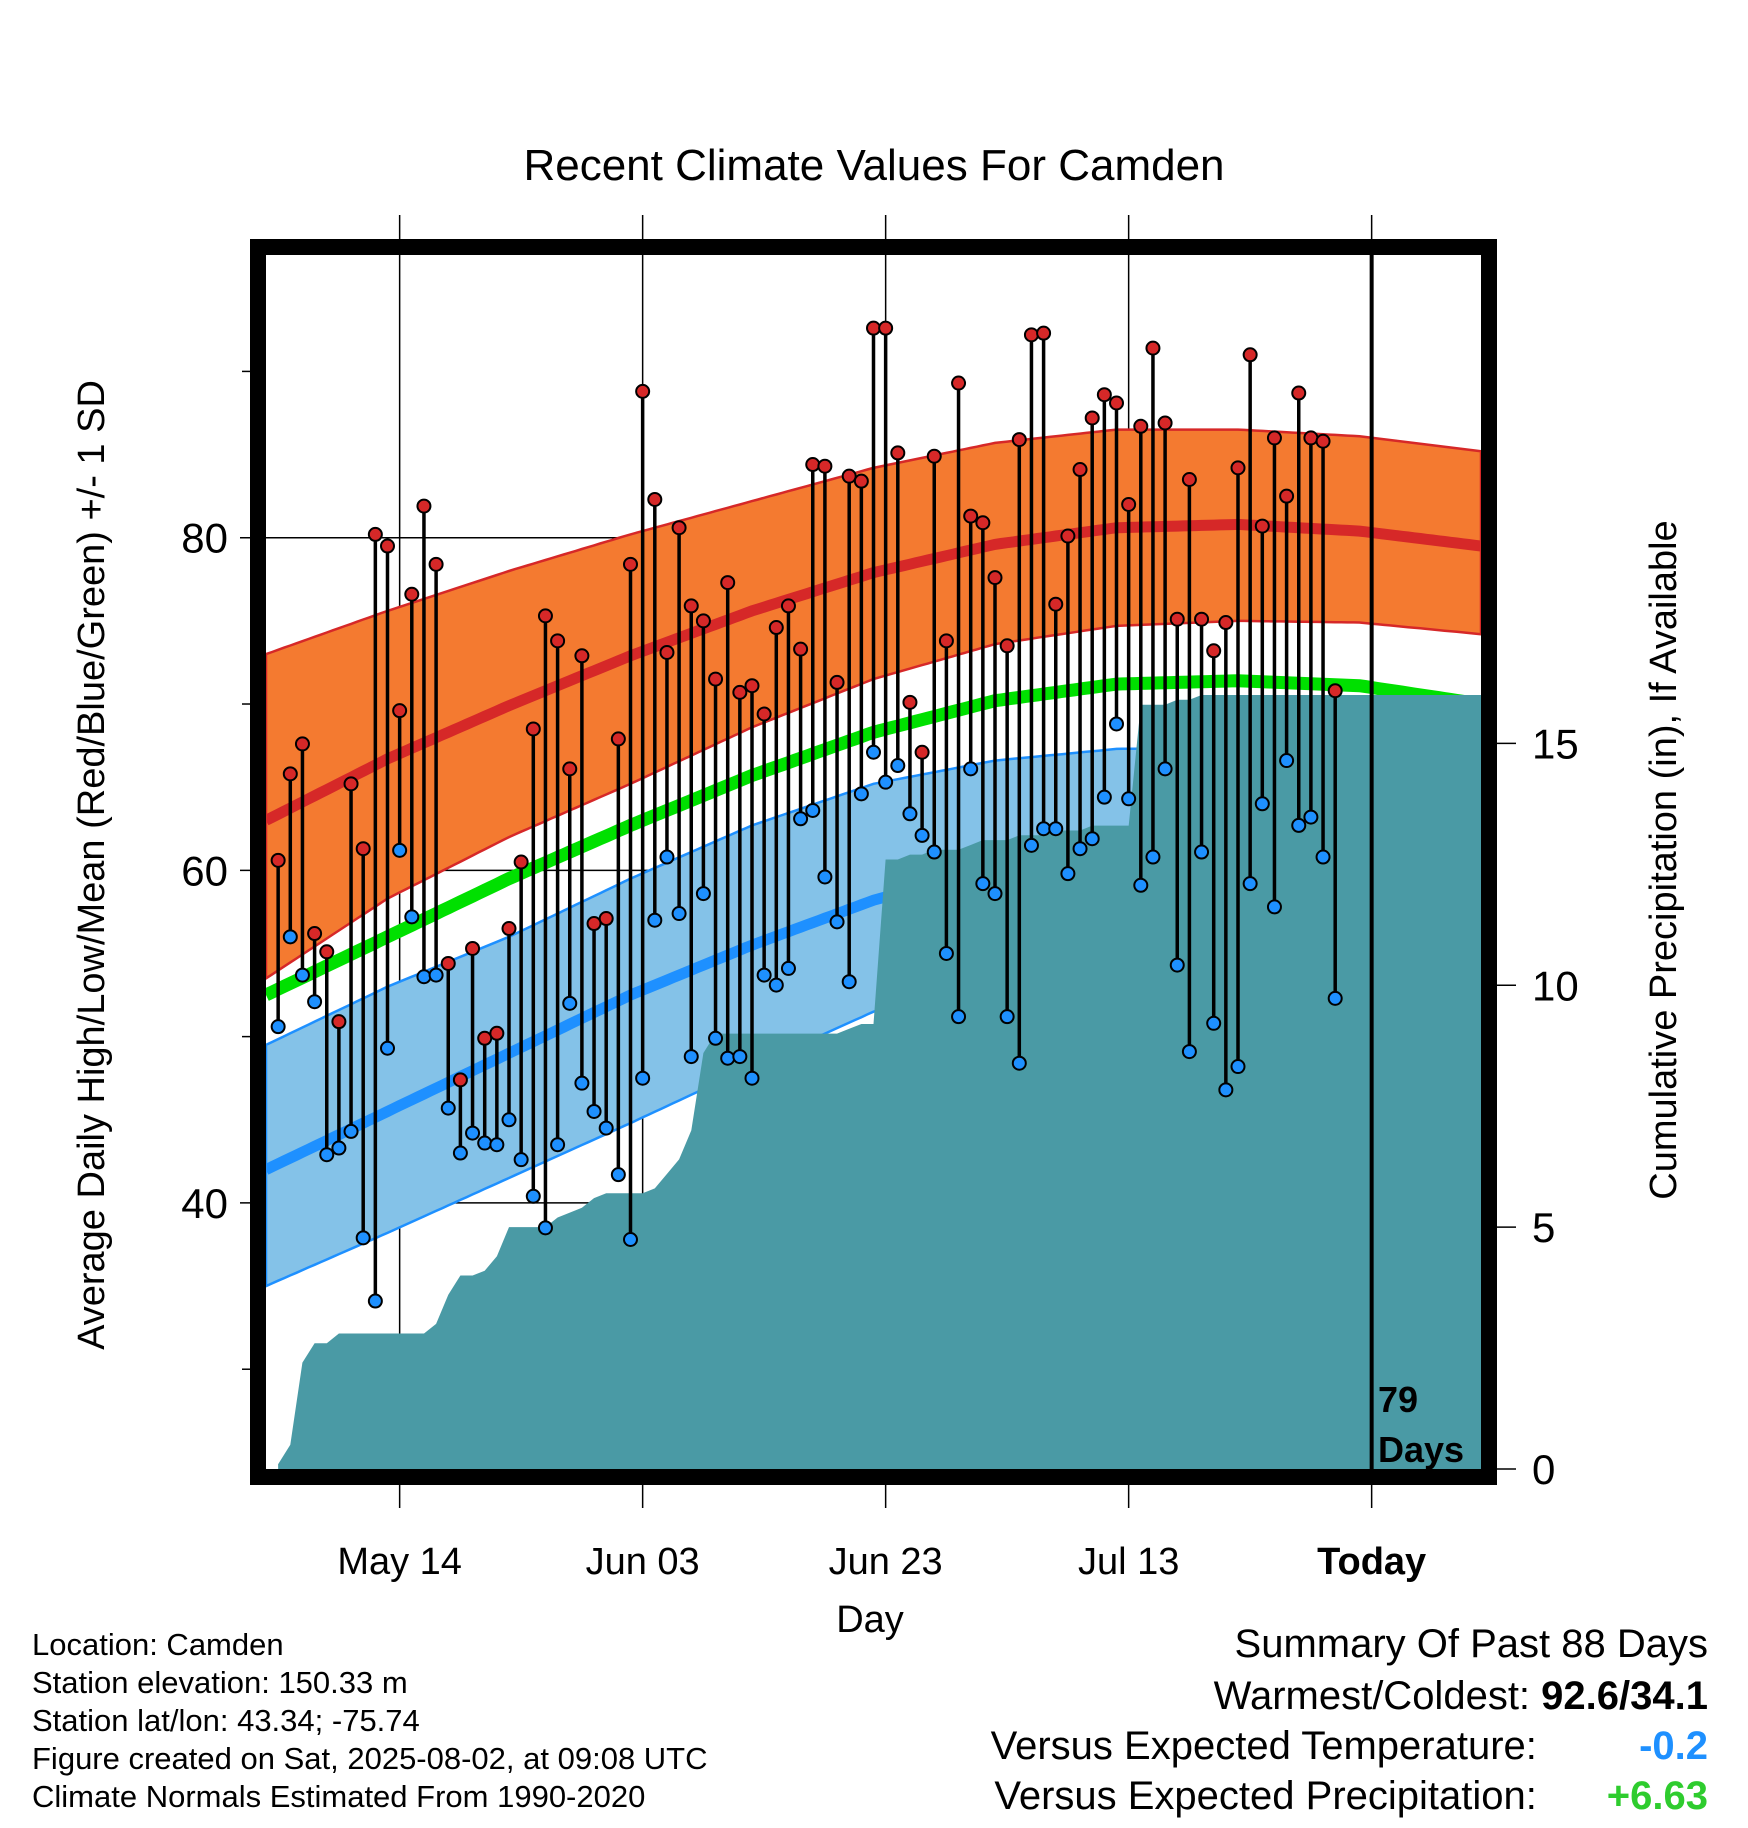 This screenshot has width=1748, height=1828. Describe the element at coordinates (158, 1644) in the screenshot. I see `station-location: Location: Camden` at that location.